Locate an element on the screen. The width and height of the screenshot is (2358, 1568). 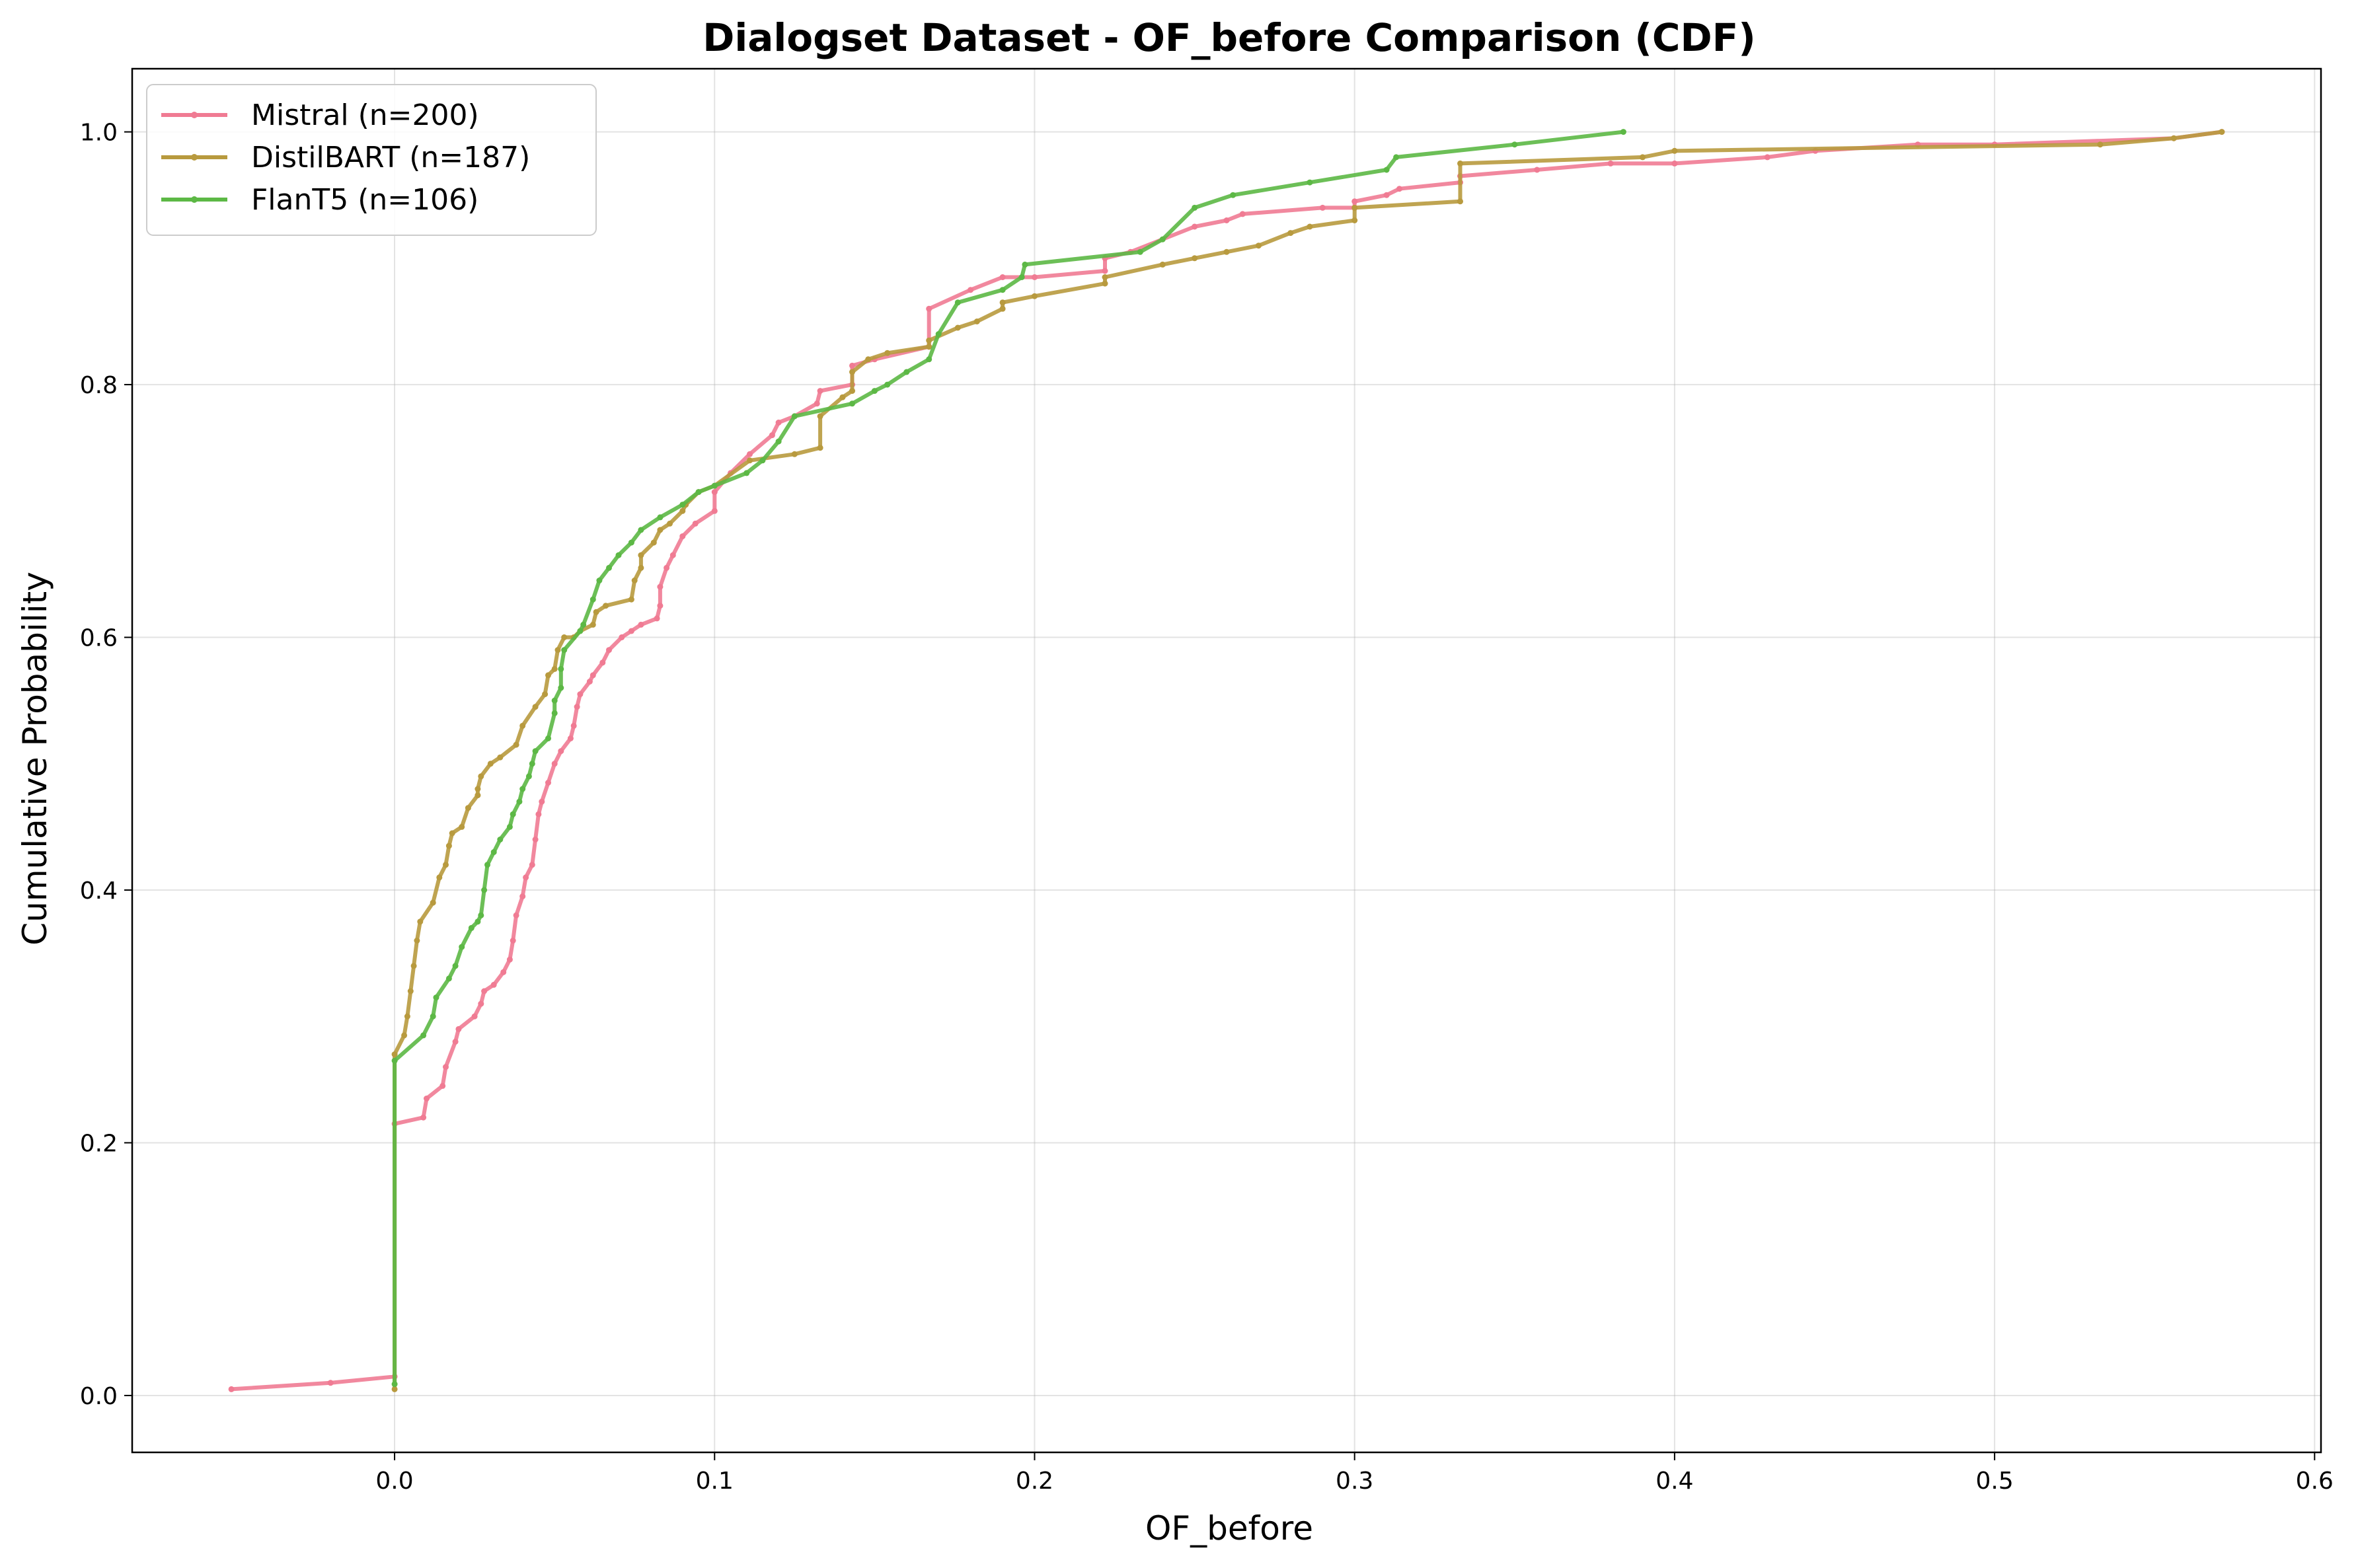
y-tick-label: 0.4 is located at coordinates (99, 891).